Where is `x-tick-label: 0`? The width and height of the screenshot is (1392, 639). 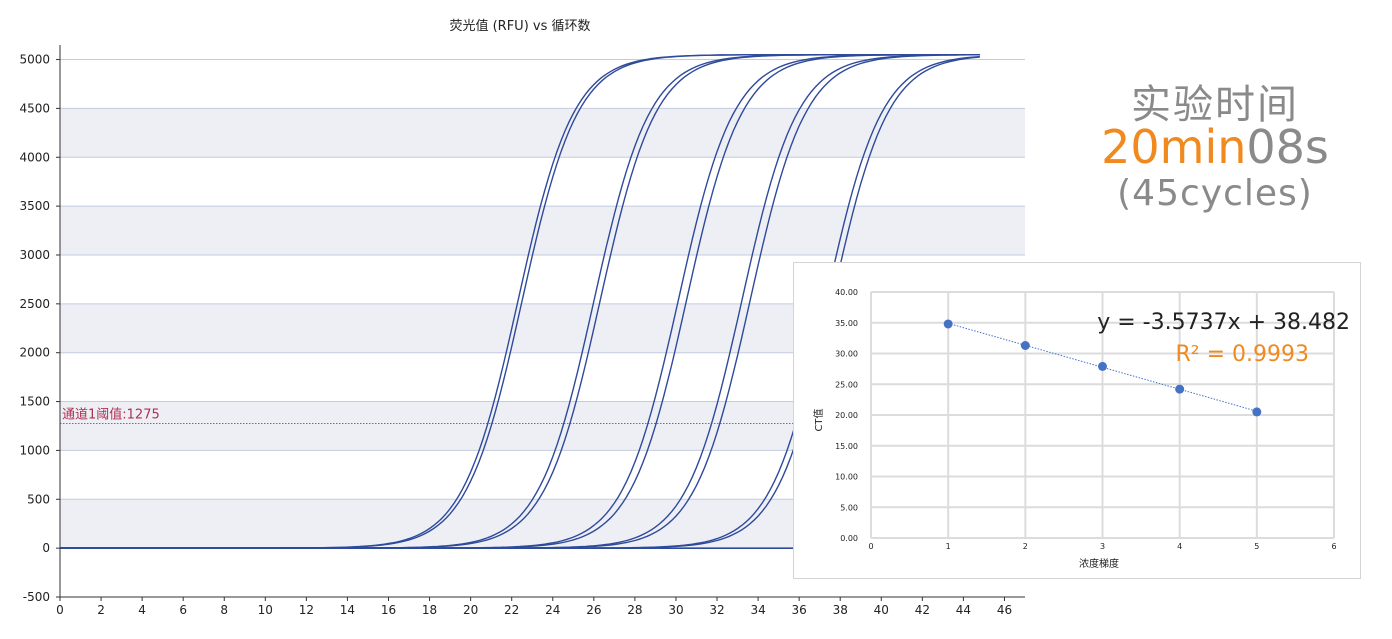 x-tick-label: 0 is located at coordinates (60, 610).